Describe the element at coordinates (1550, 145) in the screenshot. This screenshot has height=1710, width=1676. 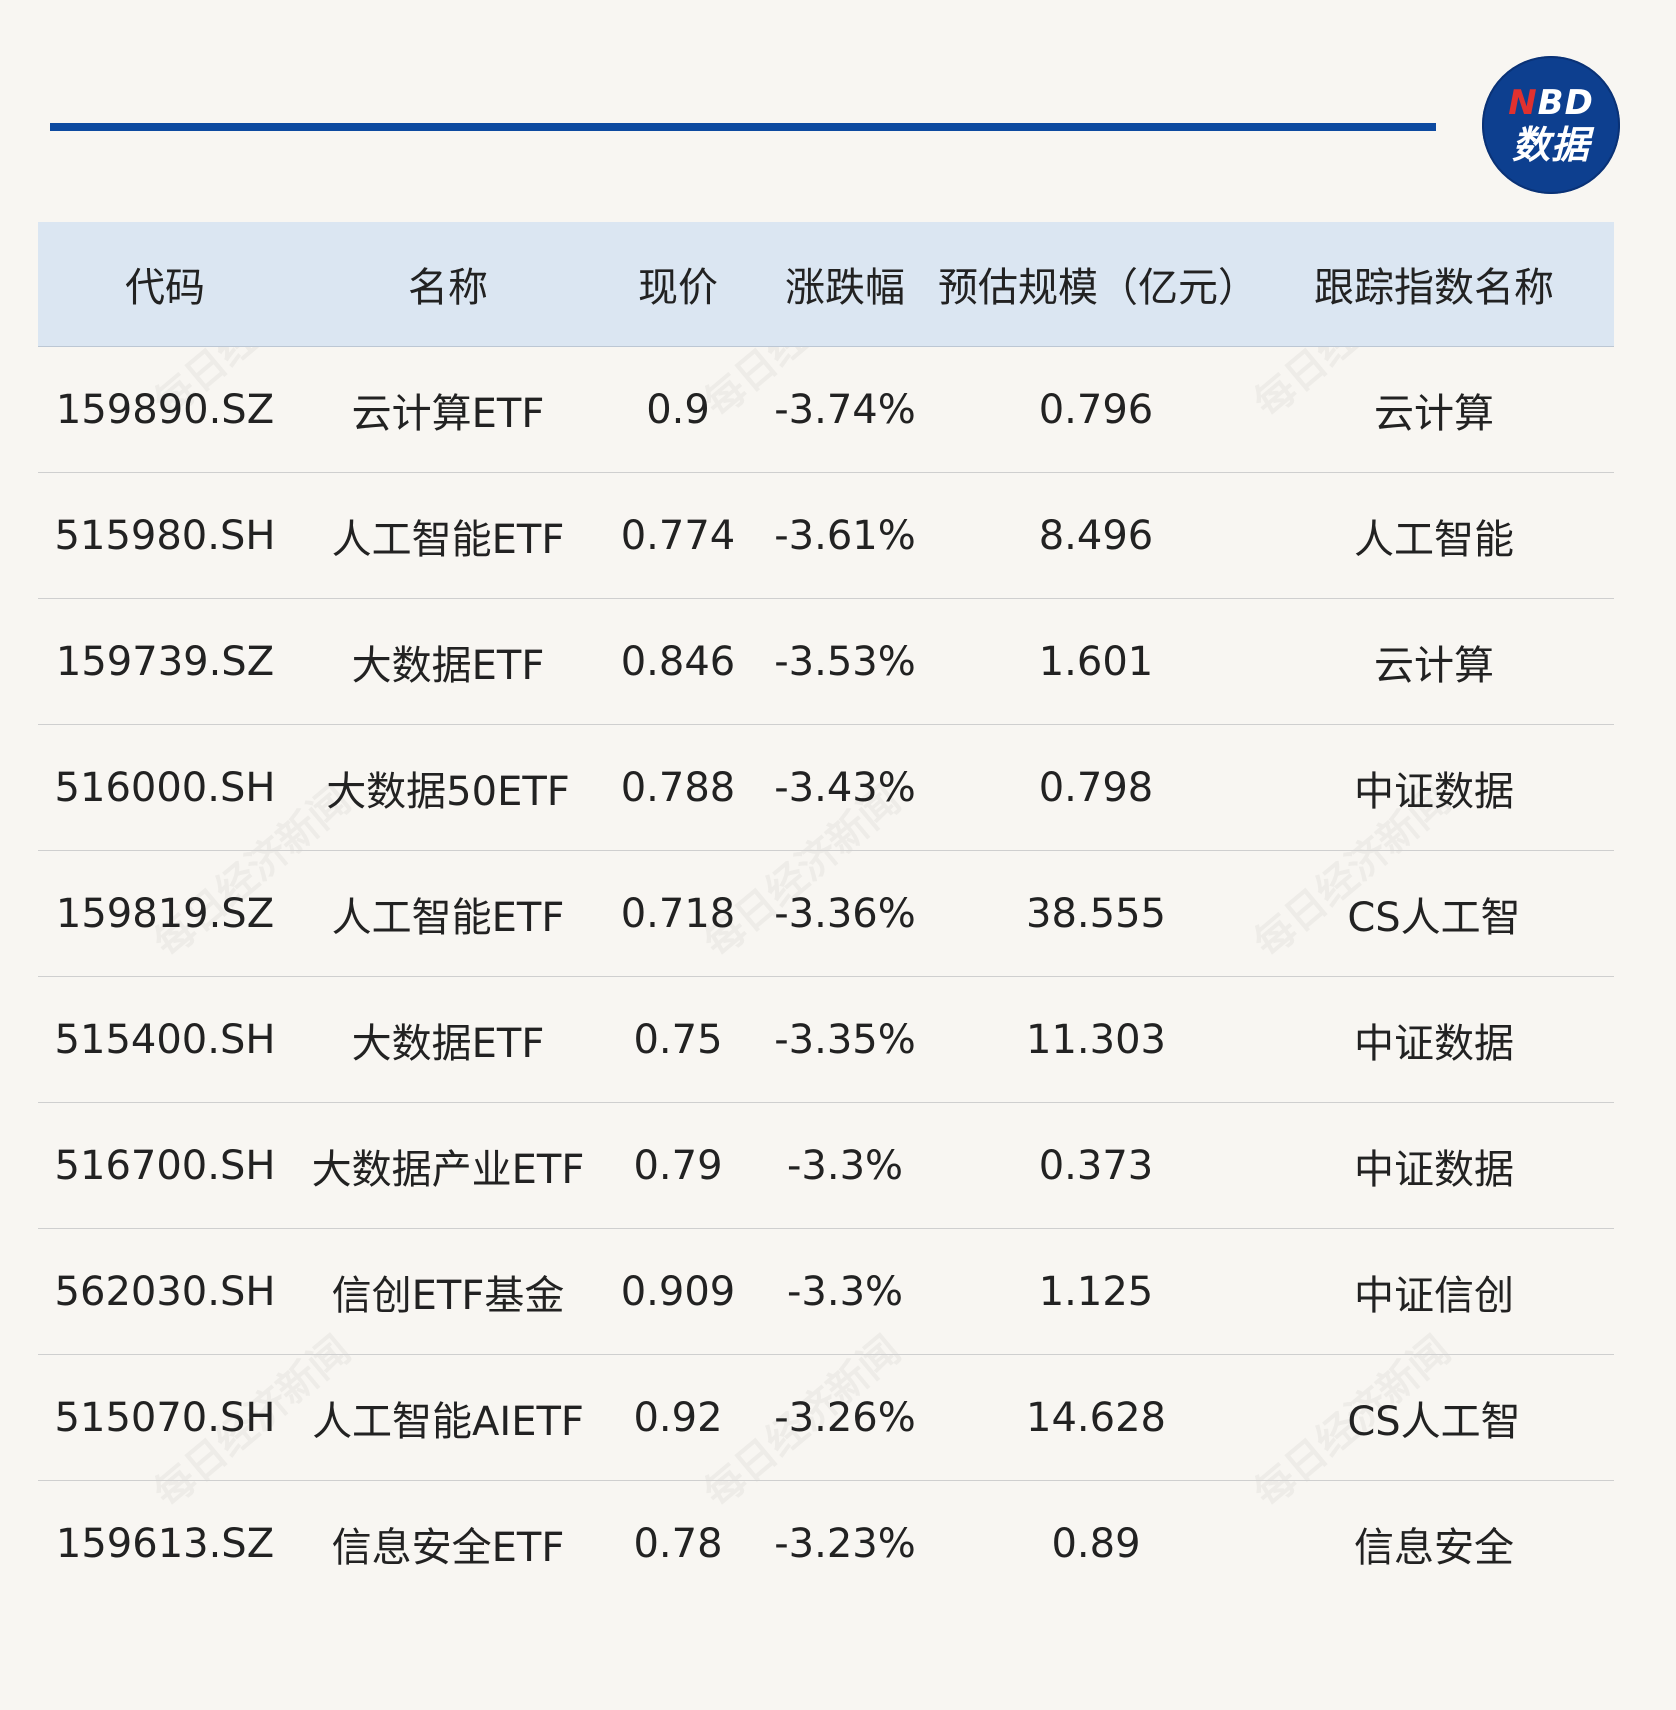
I see `logo-subtitle: 数据` at that location.